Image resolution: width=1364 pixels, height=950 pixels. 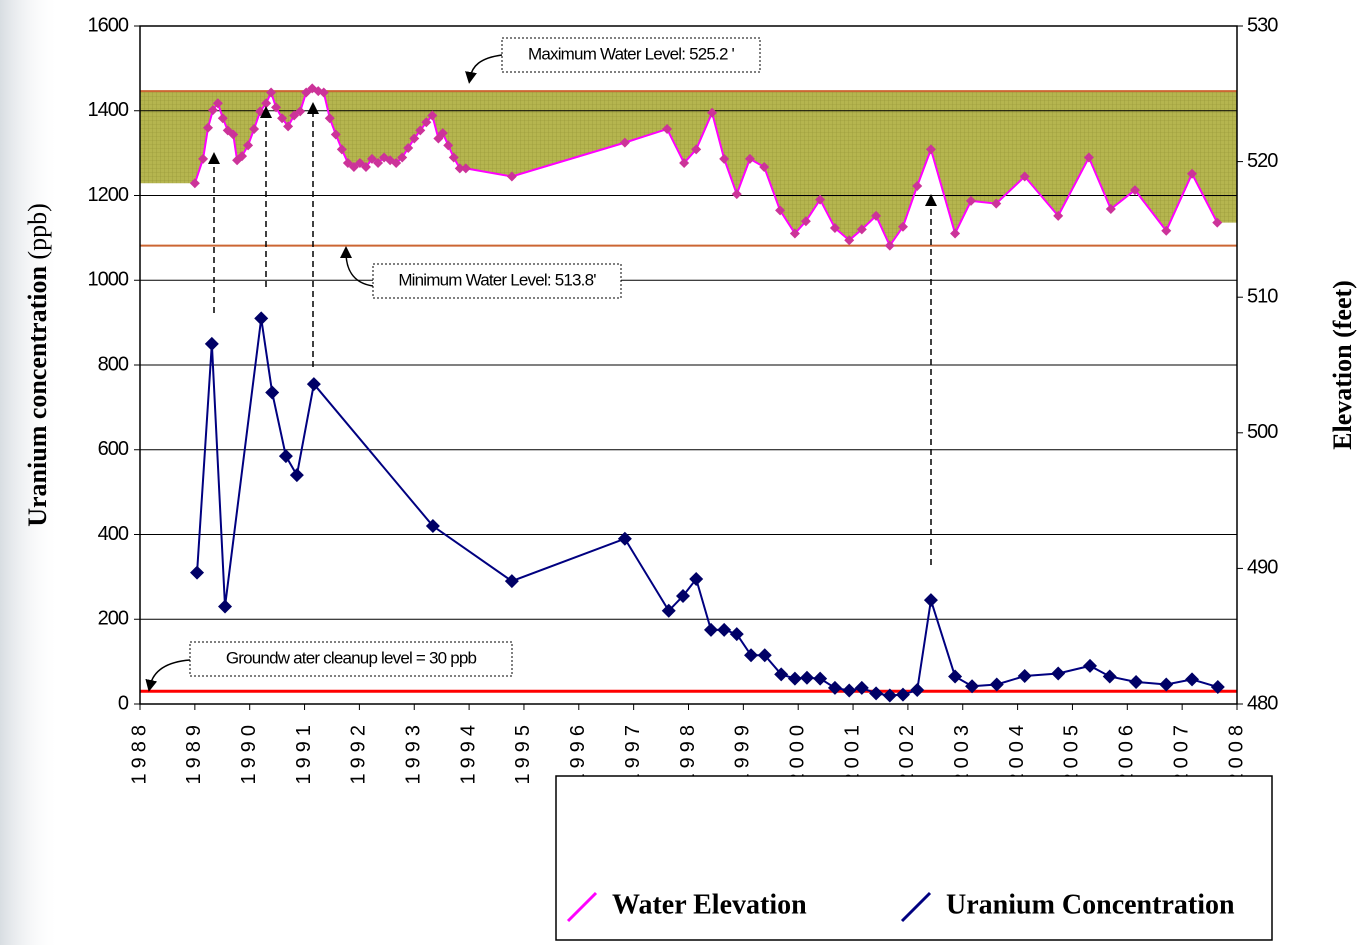 I want to click on y2-tick-label: 530, so click(x=1262, y=25).